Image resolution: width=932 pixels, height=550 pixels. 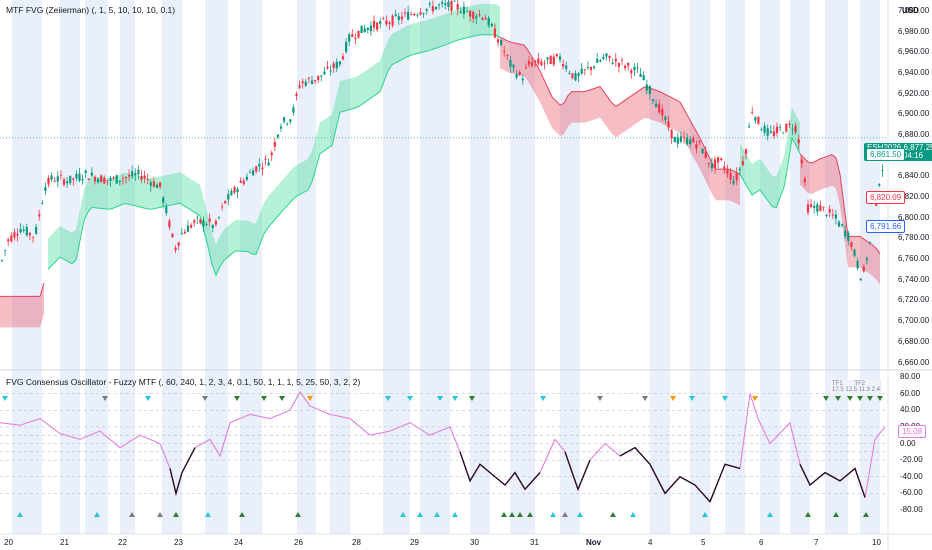 What do you see at coordinates (64, 542) in the screenshot?
I see `time-tick-label: 21` at bounding box center [64, 542].